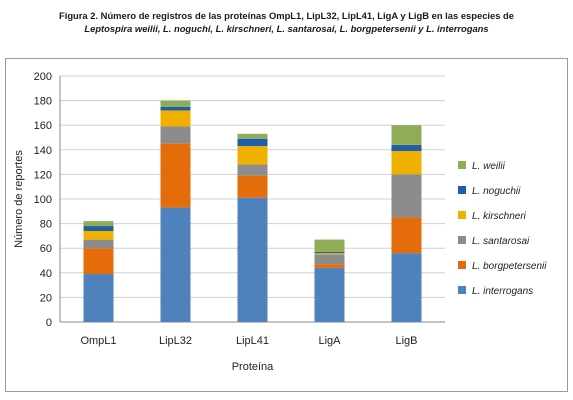 This screenshot has width=573, height=400. Describe the element at coordinates (509, 266) in the screenshot. I see `legend-label: L. borgpetersenii` at that location.